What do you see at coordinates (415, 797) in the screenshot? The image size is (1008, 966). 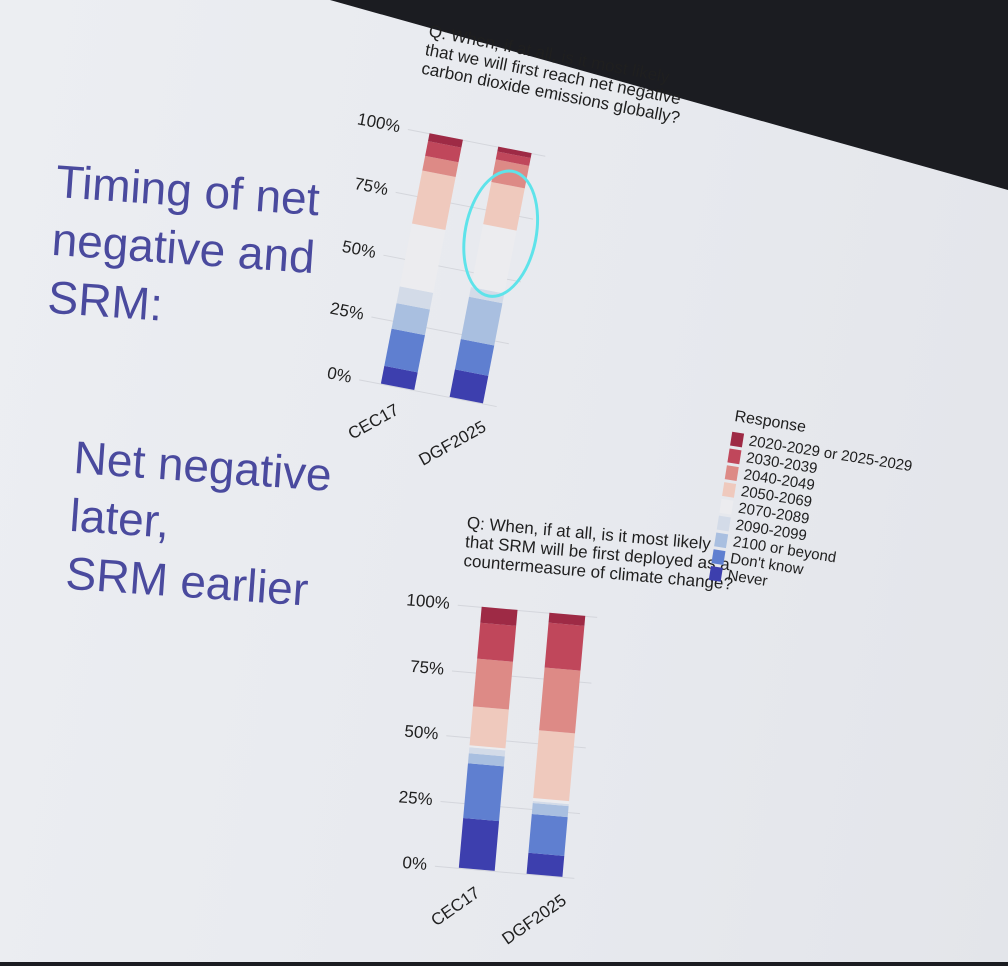 I see `y-tick-label: 25%` at bounding box center [415, 797].